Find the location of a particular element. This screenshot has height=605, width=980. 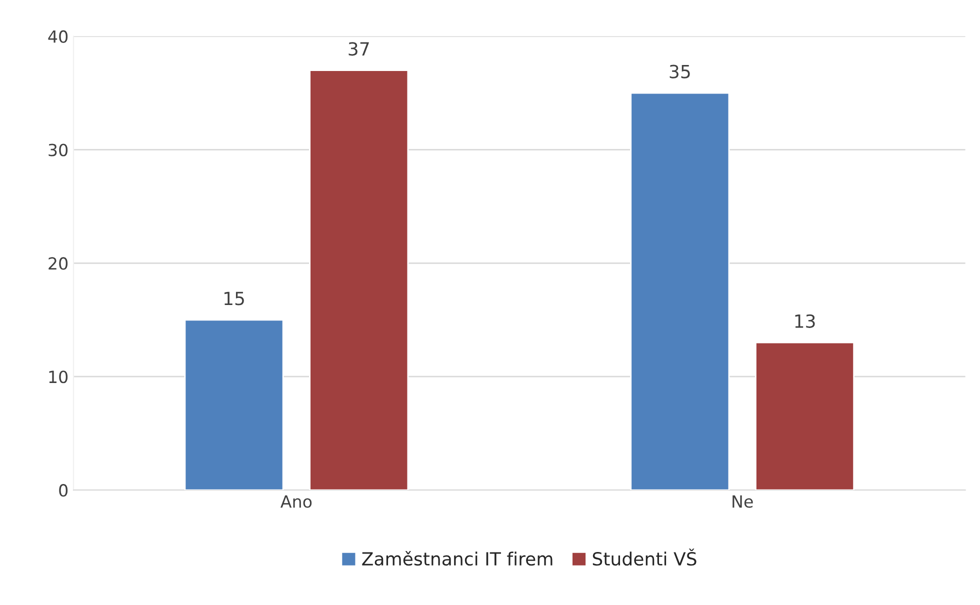

data-label: 15 is located at coordinates (234, 299).